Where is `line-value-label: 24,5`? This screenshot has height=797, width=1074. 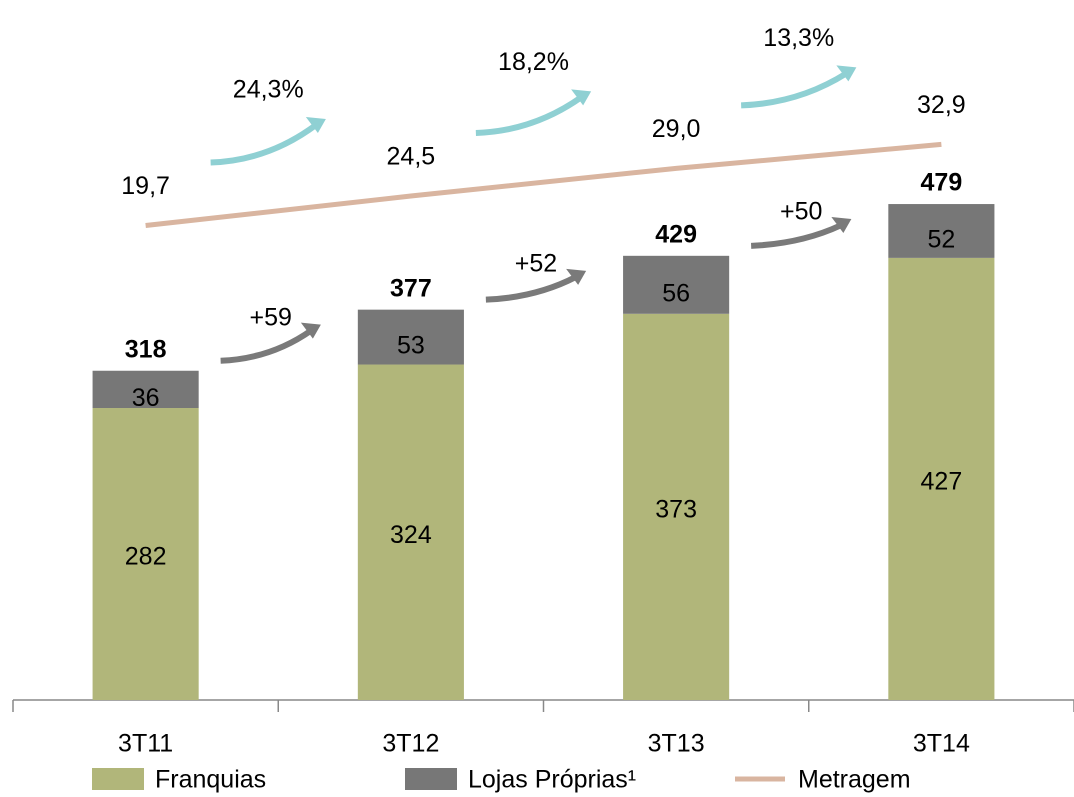
line-value-label: 24,5 is located at coordinates (411, 157).